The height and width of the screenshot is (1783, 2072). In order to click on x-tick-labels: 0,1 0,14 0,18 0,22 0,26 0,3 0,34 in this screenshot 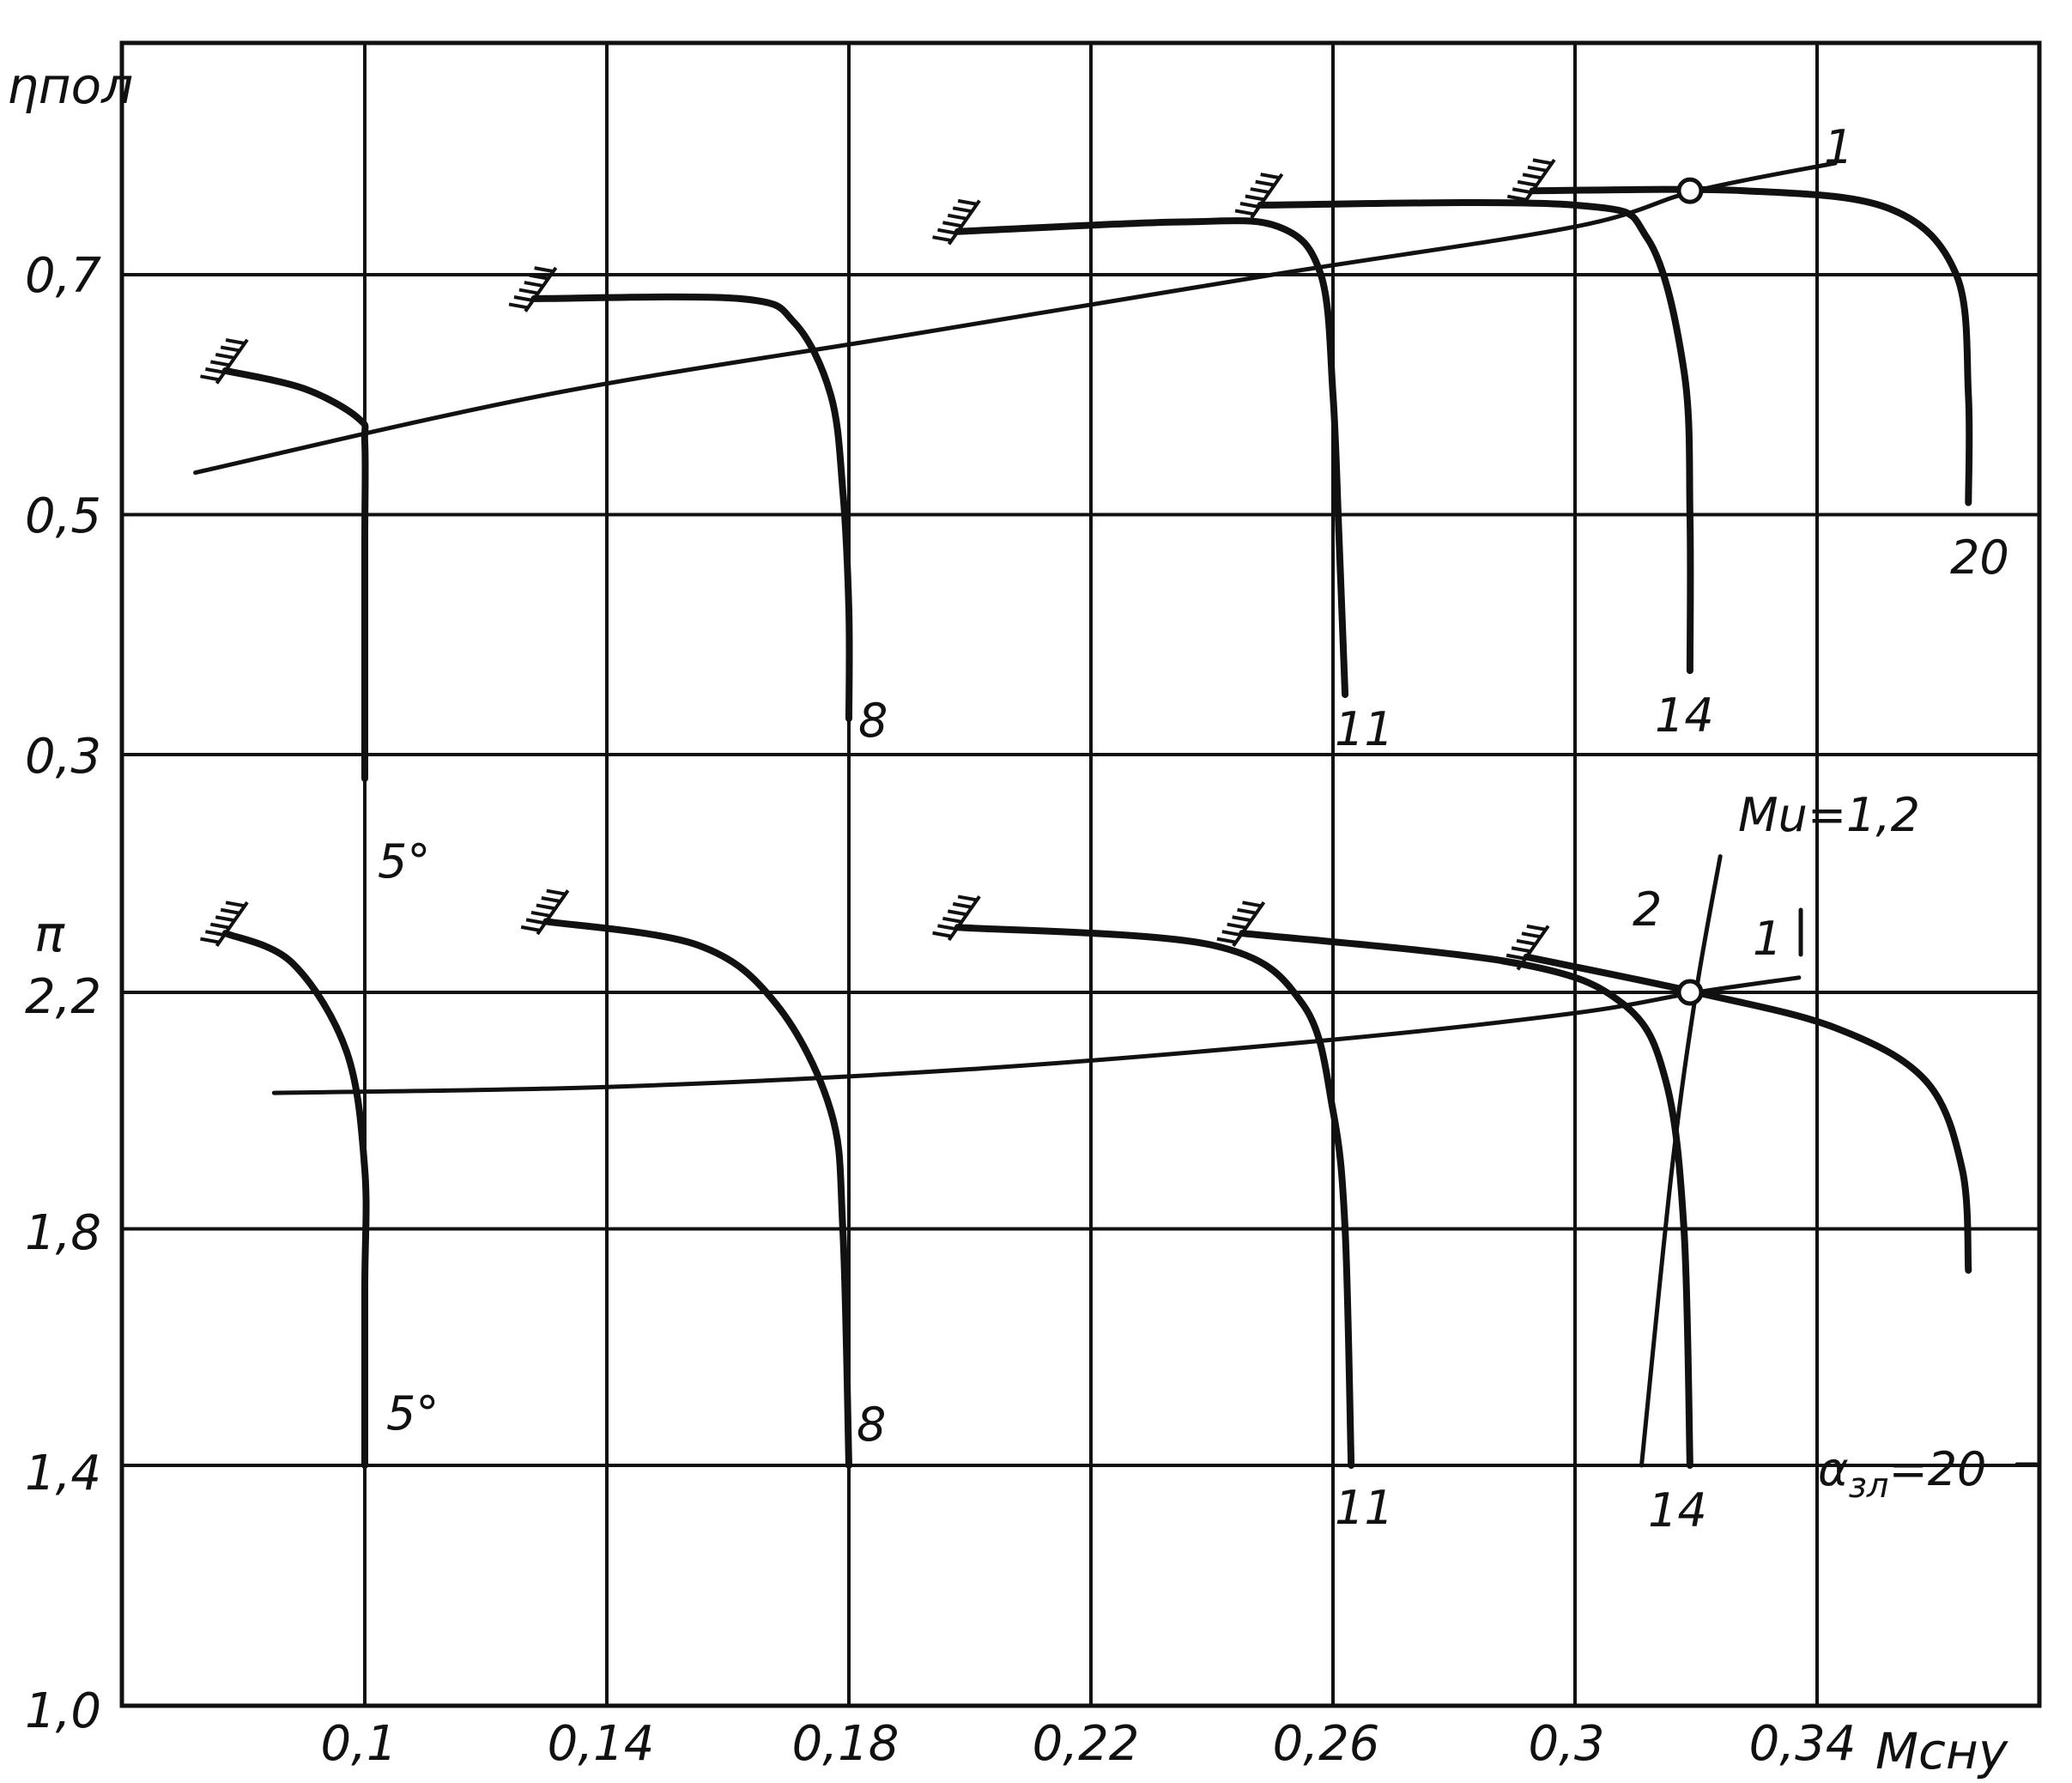, I will do `click(1088, 1744)`.